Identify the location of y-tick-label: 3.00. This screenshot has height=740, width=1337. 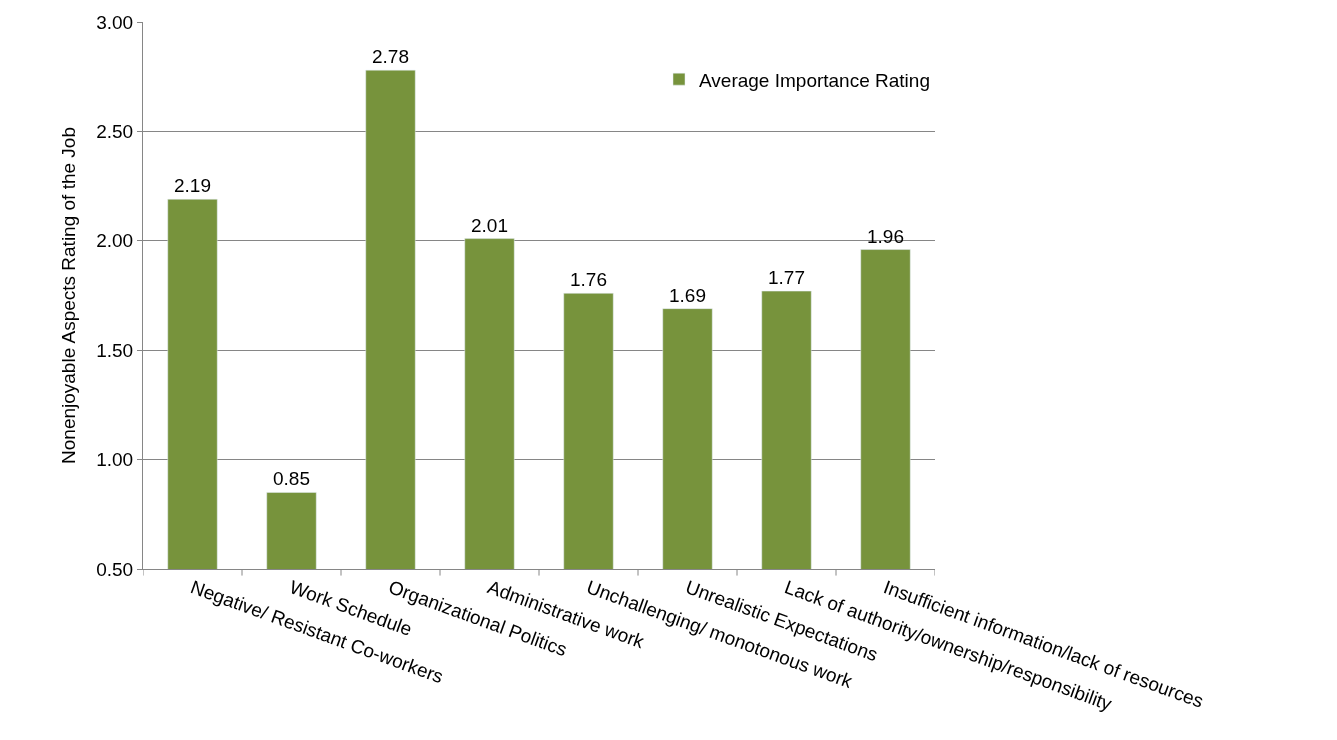
(115, 22).